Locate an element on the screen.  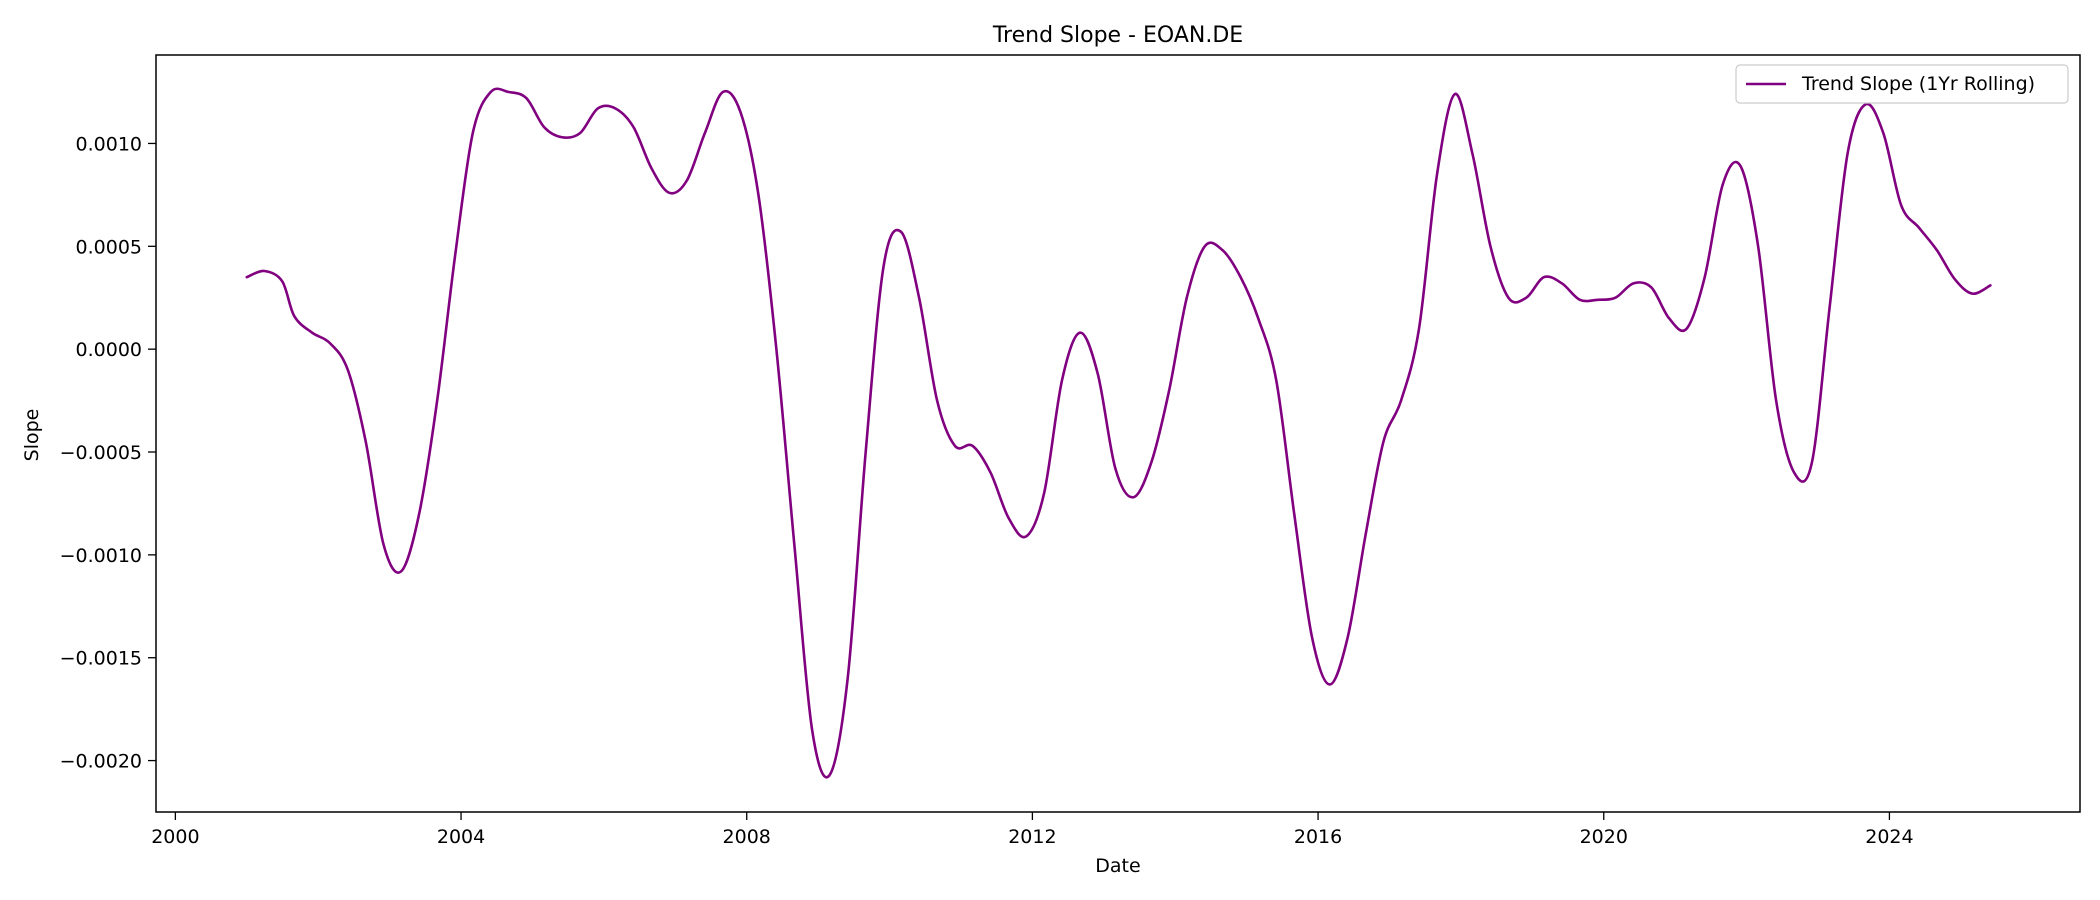
y-tick-label: 0.0000 is located at coordinates (109, 350).